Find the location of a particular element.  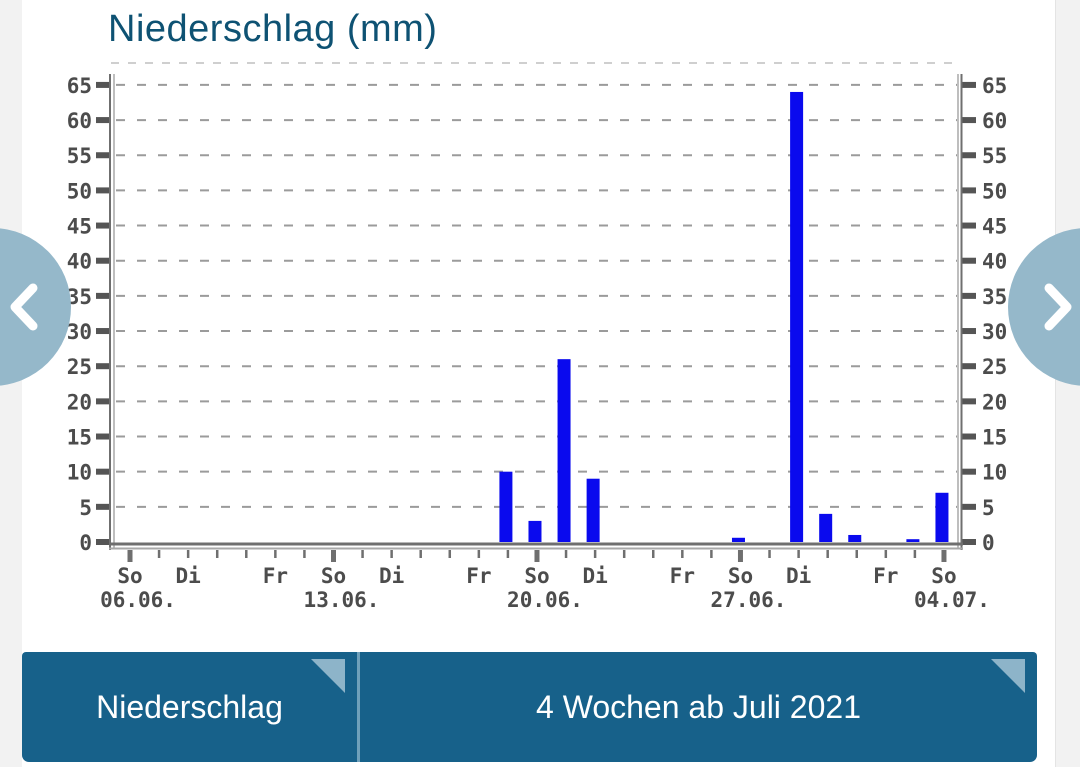

footer-tab-label: Niederschlag is located at coordinates (189, 706).